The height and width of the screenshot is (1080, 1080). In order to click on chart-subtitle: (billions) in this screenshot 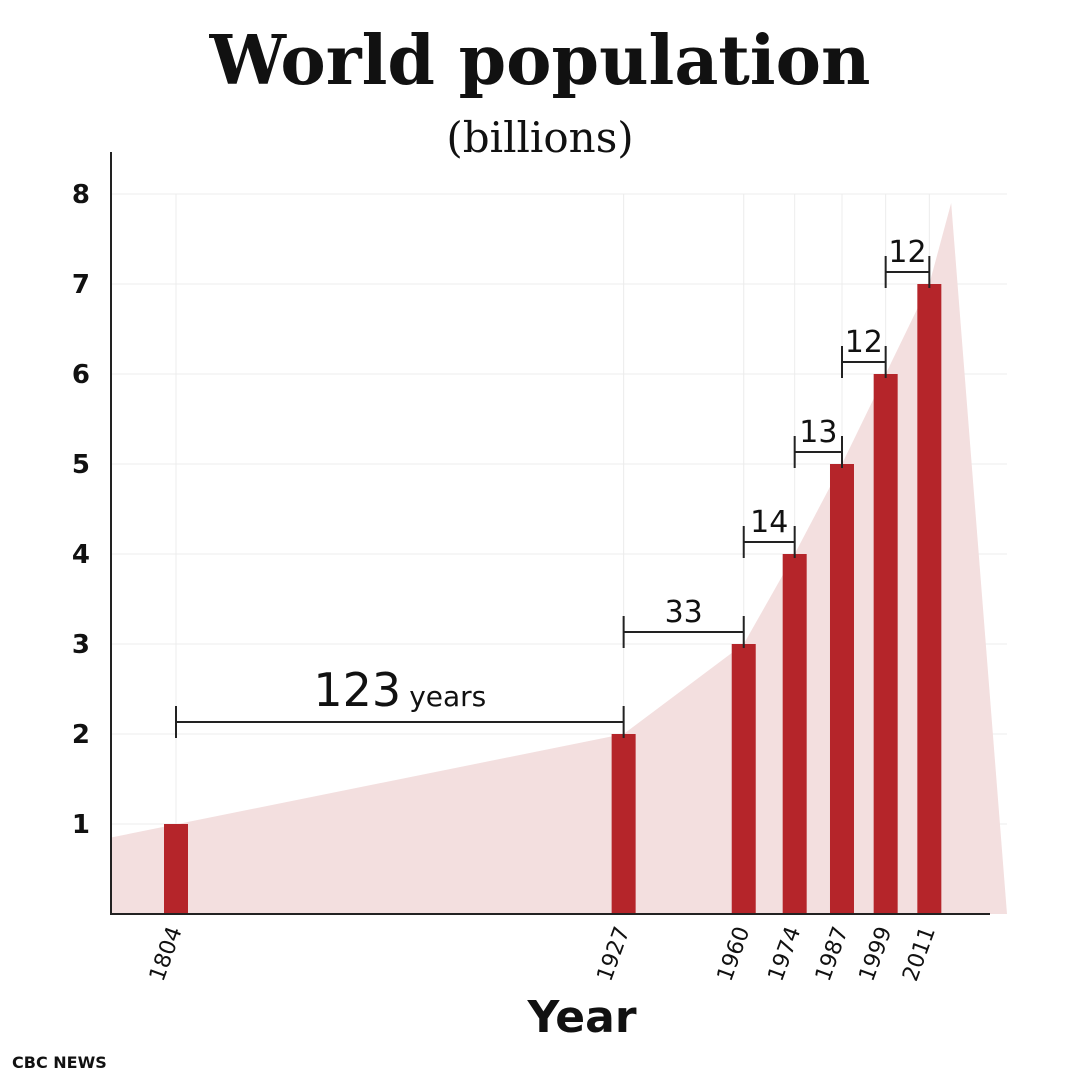, I will do `click(539, 137)`.